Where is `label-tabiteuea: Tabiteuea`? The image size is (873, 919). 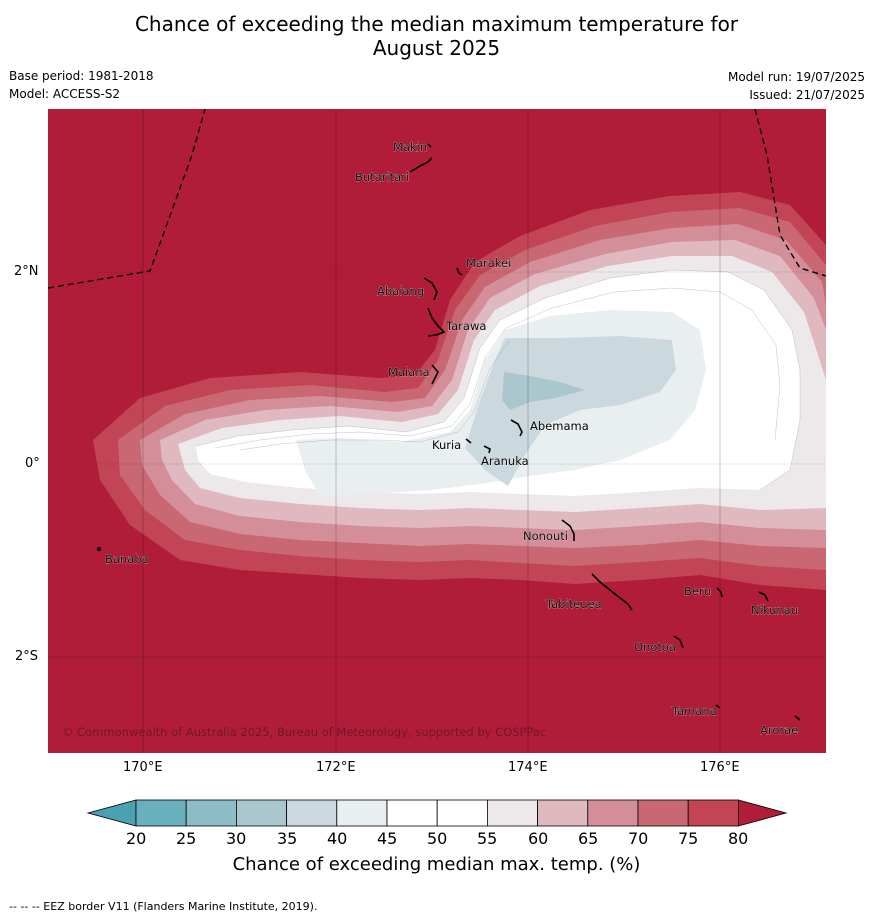
label-tabiteuea: Tabiteuea is located at coordinates (573, 604).